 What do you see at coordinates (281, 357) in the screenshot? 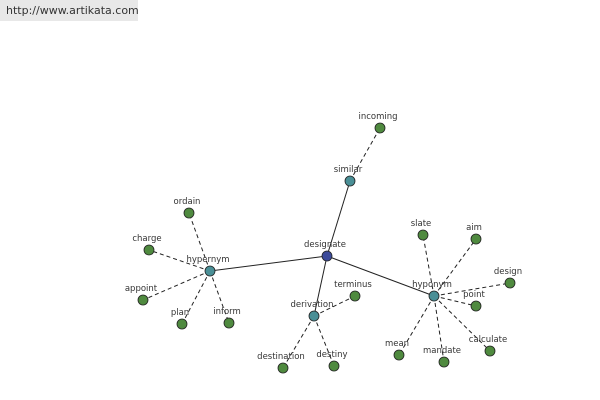
I see `word-label: destination` at bounding box center [281, 357].